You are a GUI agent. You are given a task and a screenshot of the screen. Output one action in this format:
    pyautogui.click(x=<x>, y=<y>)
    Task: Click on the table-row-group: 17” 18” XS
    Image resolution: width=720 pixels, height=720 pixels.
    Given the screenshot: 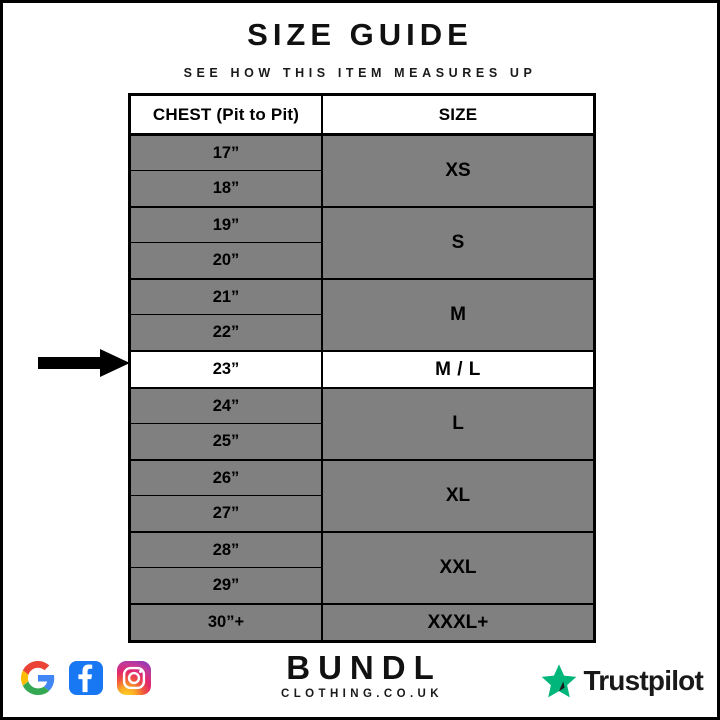 What is the action you would take?
    pyautogui.click(x=362, y=172)
    